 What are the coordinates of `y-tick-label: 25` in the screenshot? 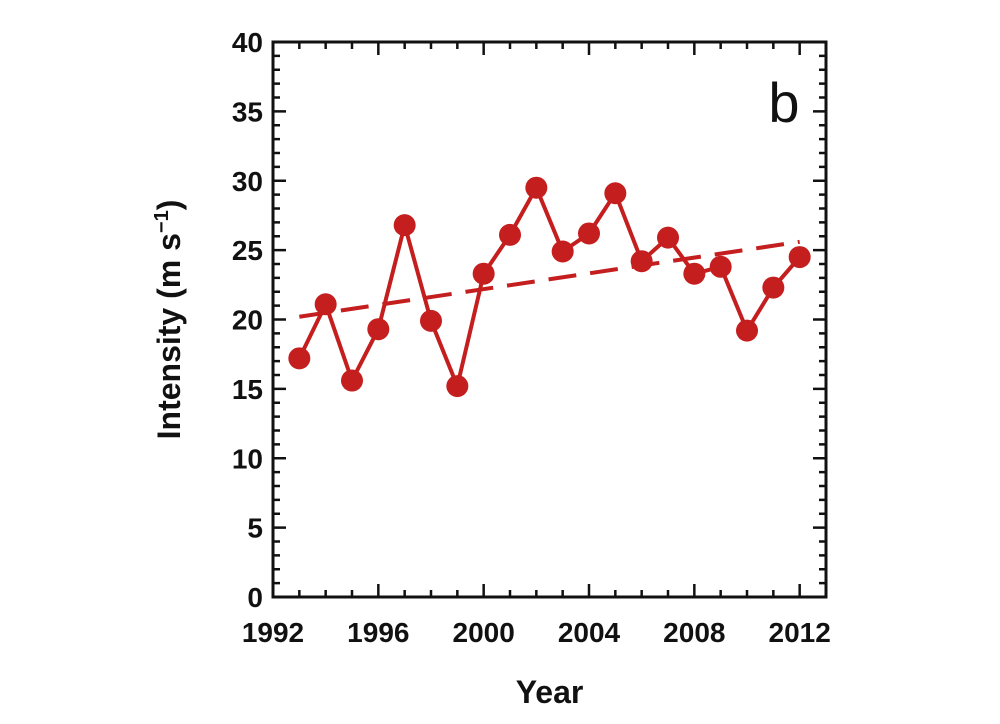 It's located at (247, 250).